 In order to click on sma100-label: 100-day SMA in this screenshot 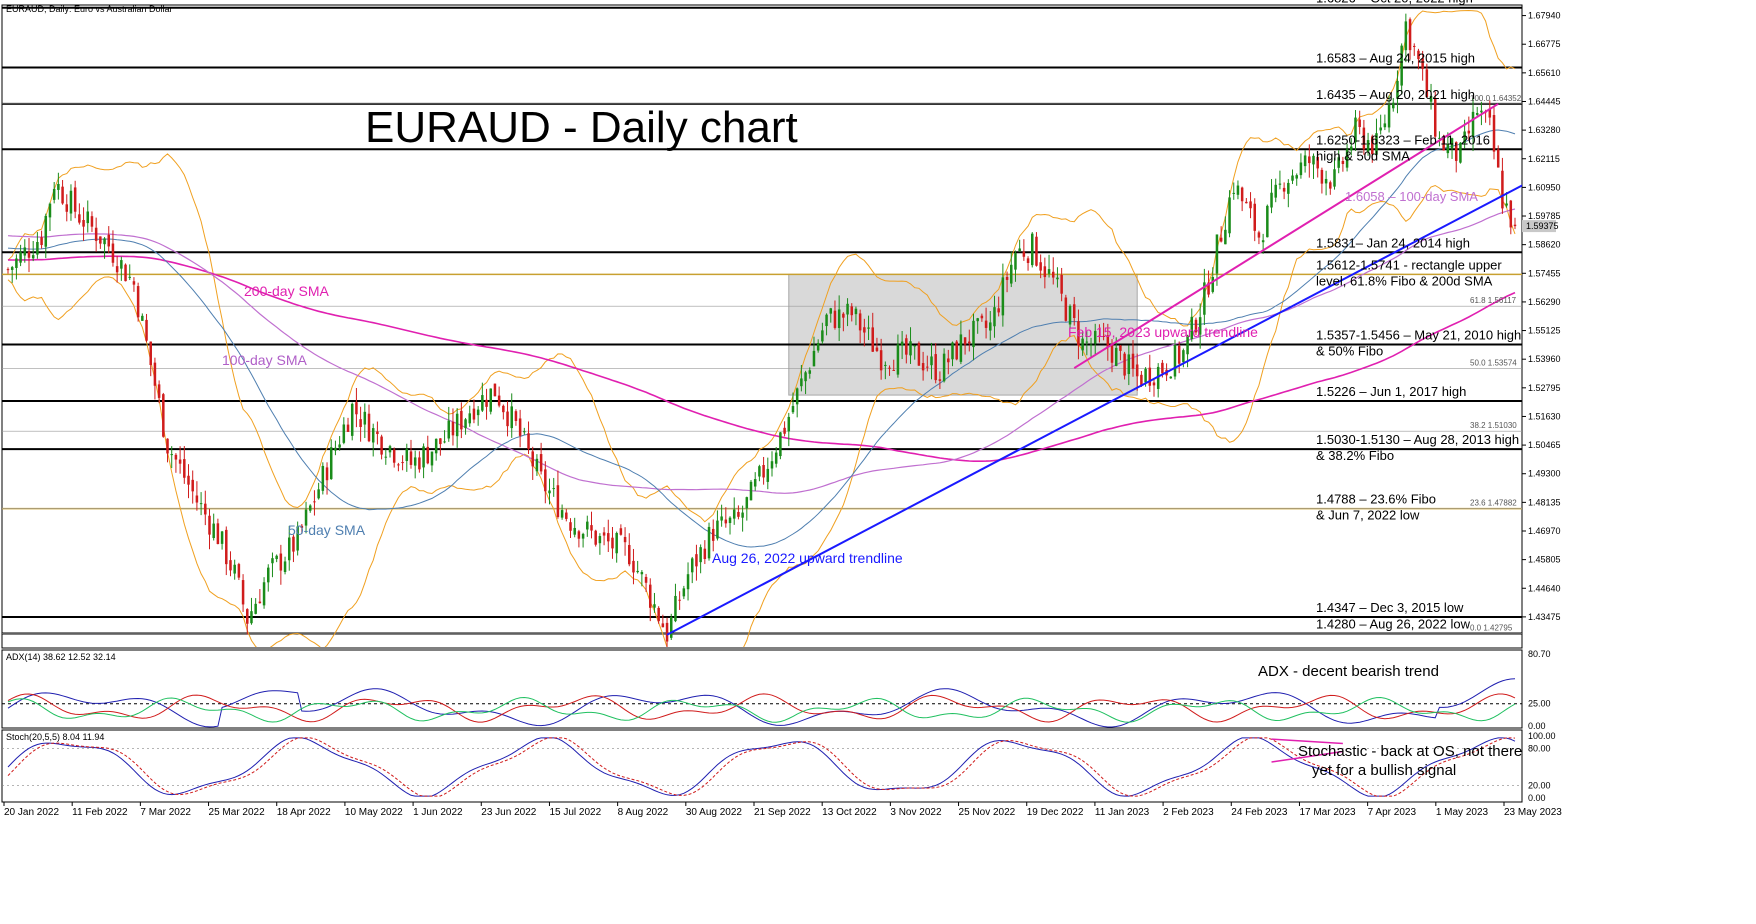, I will do `click(264, 360)`.